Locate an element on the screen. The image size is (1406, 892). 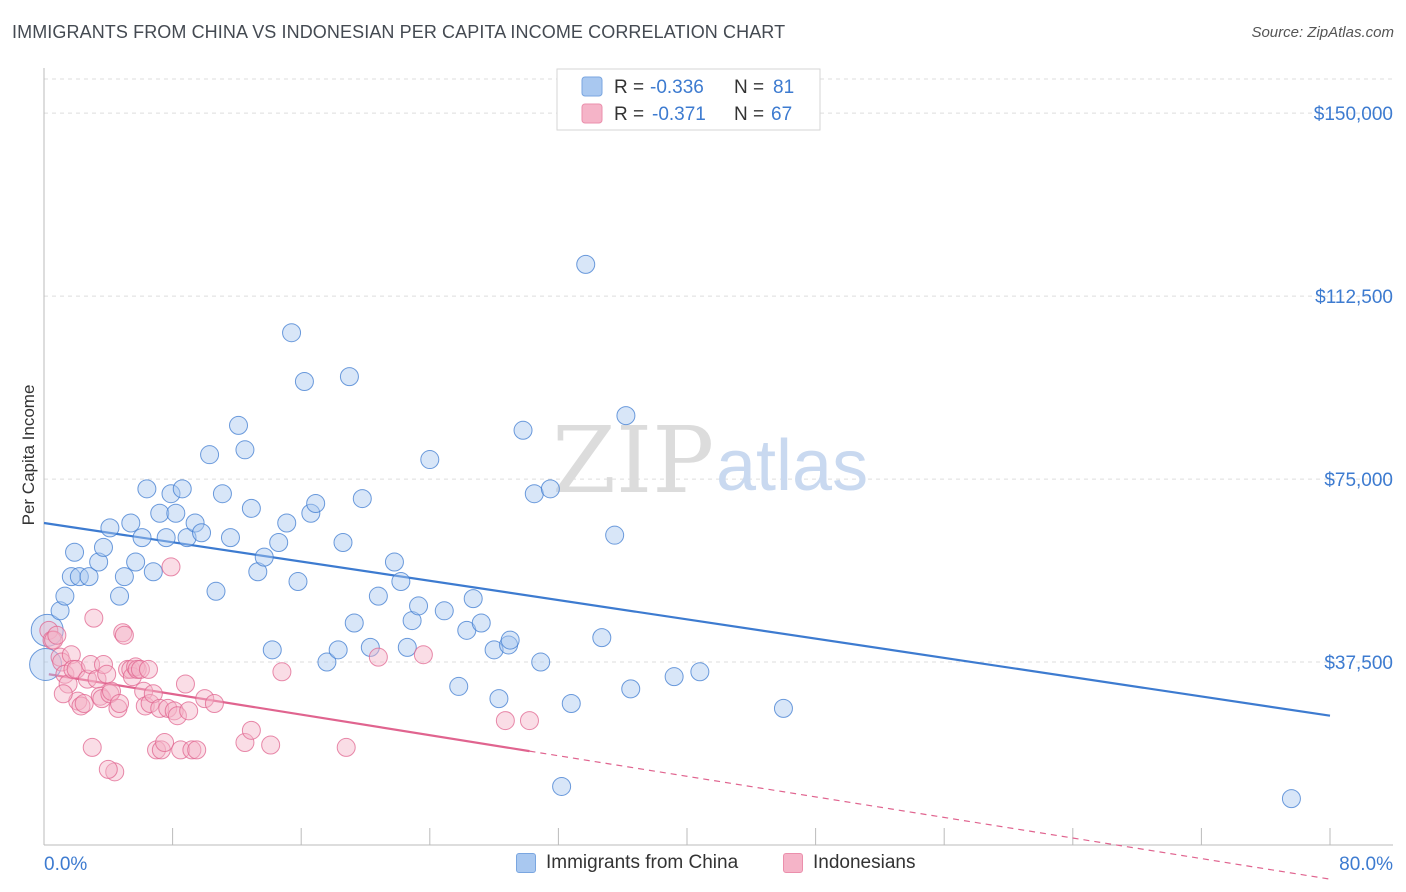
legend-n-label-1: N = is located at coordinates (749, 87).